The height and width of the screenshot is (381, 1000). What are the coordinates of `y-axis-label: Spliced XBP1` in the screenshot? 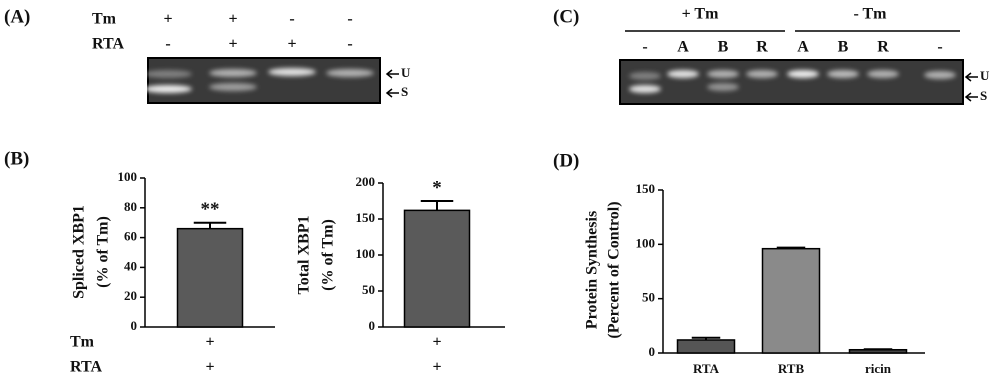 It's located at (79, 252).